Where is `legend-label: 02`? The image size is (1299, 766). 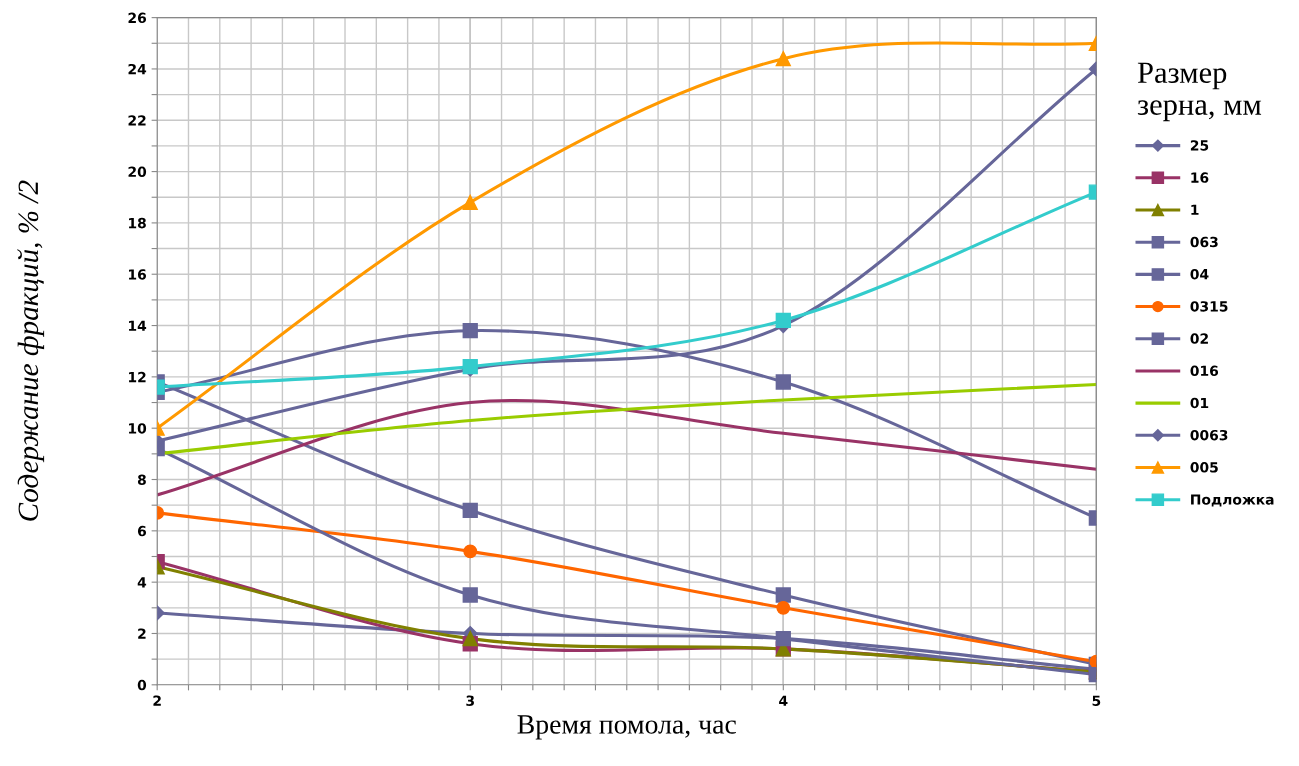 legend-label: 02 is located at coordinates (1199, 338).